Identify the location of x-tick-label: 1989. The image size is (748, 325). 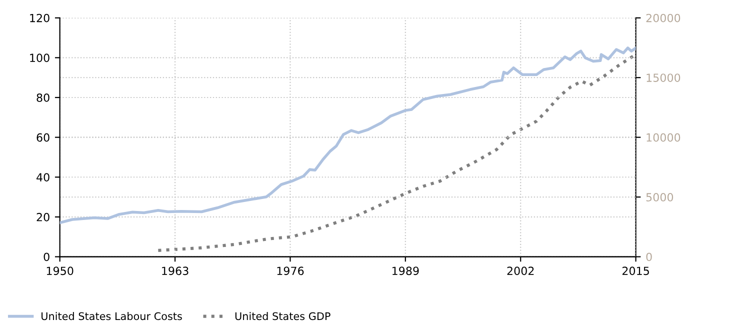
(405, 271).